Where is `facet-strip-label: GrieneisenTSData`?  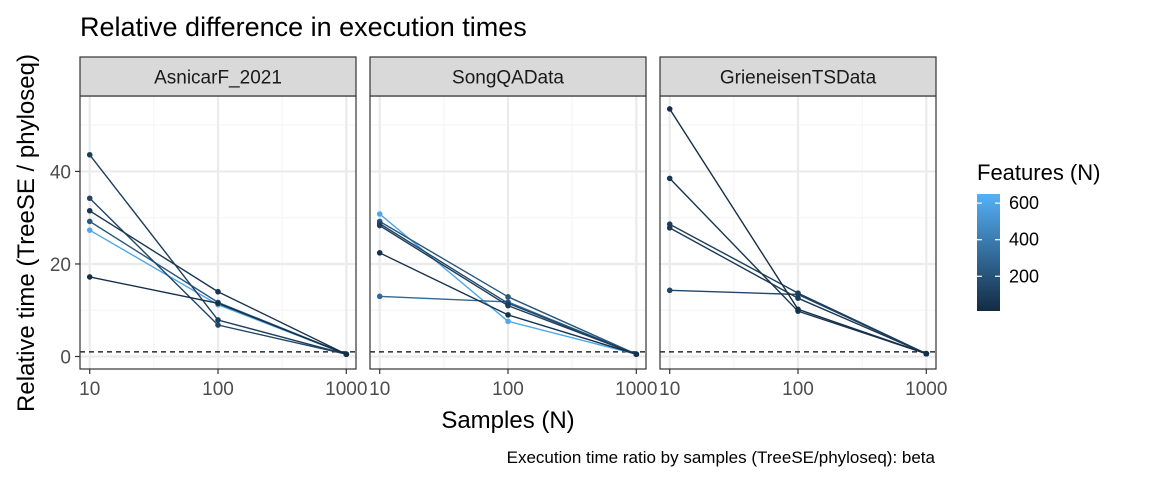 facet-strip-label: GrieneisenTSData is located at coordinates (798, 78).